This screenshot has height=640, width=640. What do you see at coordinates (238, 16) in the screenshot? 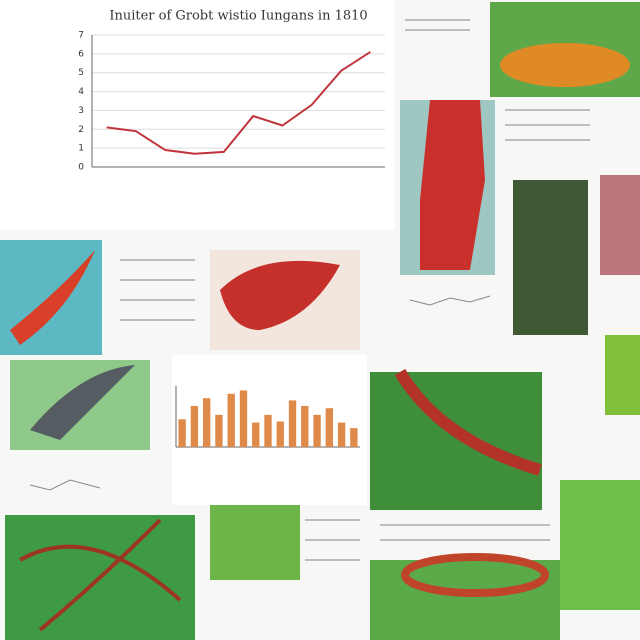
I see `chart-title: Inuiter of Grobt wistio Iungans in 1810` at bounding box center [238, 16].